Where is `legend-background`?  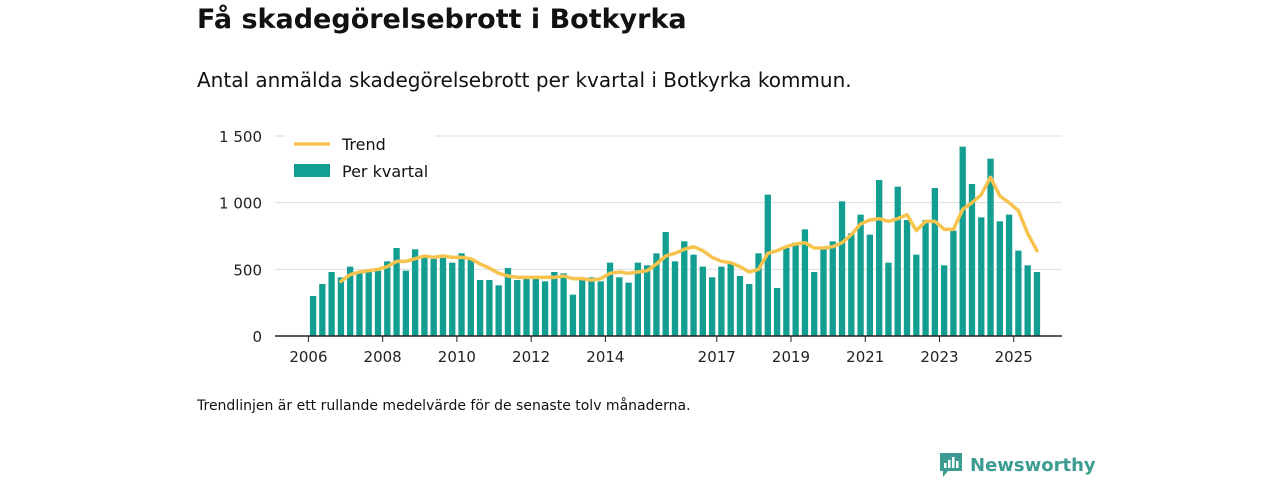
legend-background is located at coordinates (360, 157).